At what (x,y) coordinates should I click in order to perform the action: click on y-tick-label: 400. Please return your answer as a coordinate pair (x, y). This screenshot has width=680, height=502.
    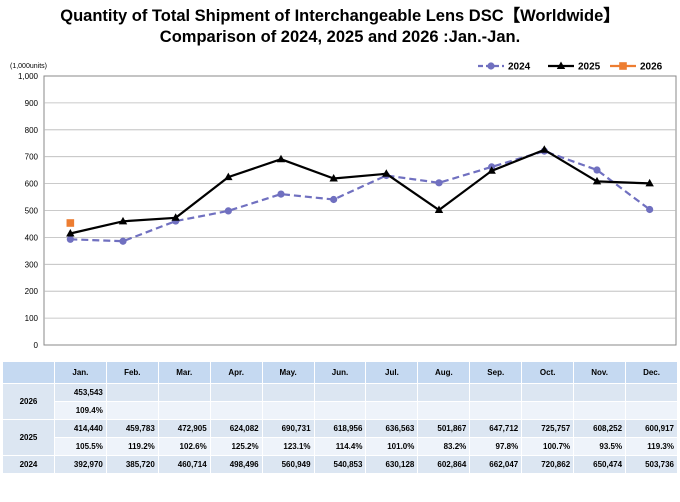
    Looking at the image, I should click on (32, 237).